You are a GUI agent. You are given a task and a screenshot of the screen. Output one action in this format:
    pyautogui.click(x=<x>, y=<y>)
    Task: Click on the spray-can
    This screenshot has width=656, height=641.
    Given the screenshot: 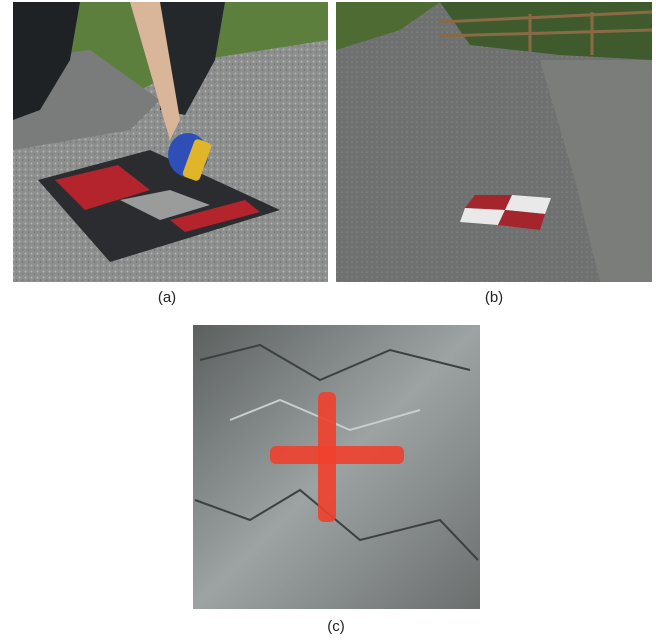 What is the action you would take?
    pyautogui.click(x=197, y=160)
    